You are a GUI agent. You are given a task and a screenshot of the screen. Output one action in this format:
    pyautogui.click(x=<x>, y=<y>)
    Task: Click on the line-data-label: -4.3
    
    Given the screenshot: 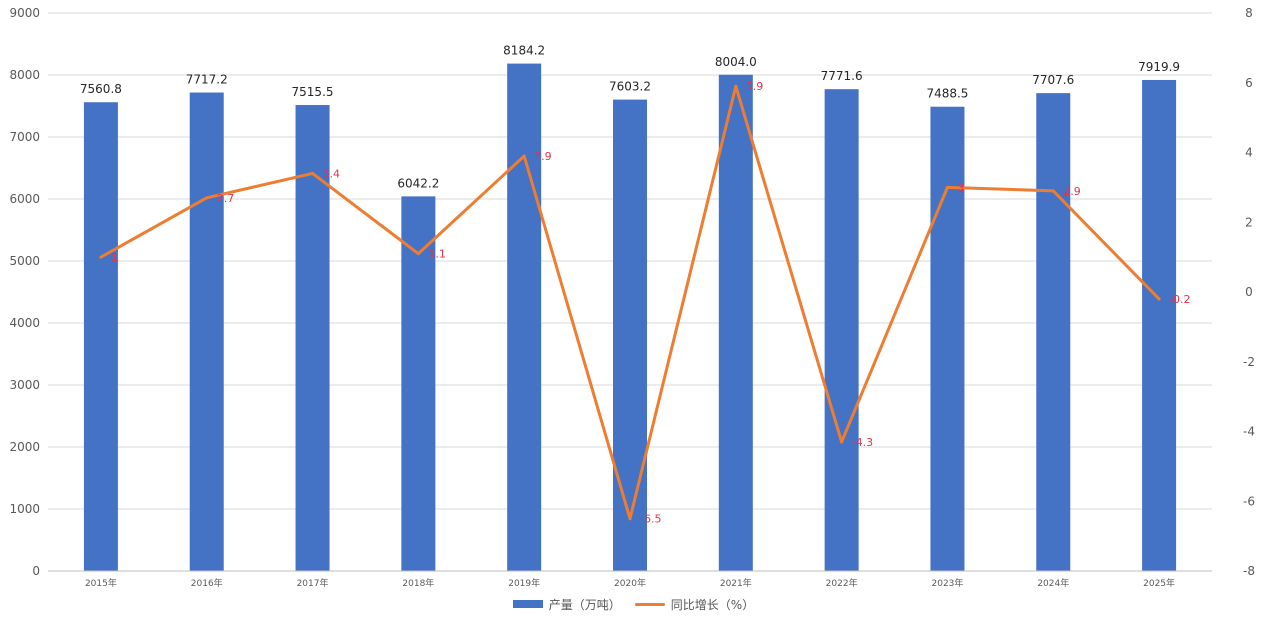 What is the action you would take?
    pyautogui.click(x=862, y=442)
    